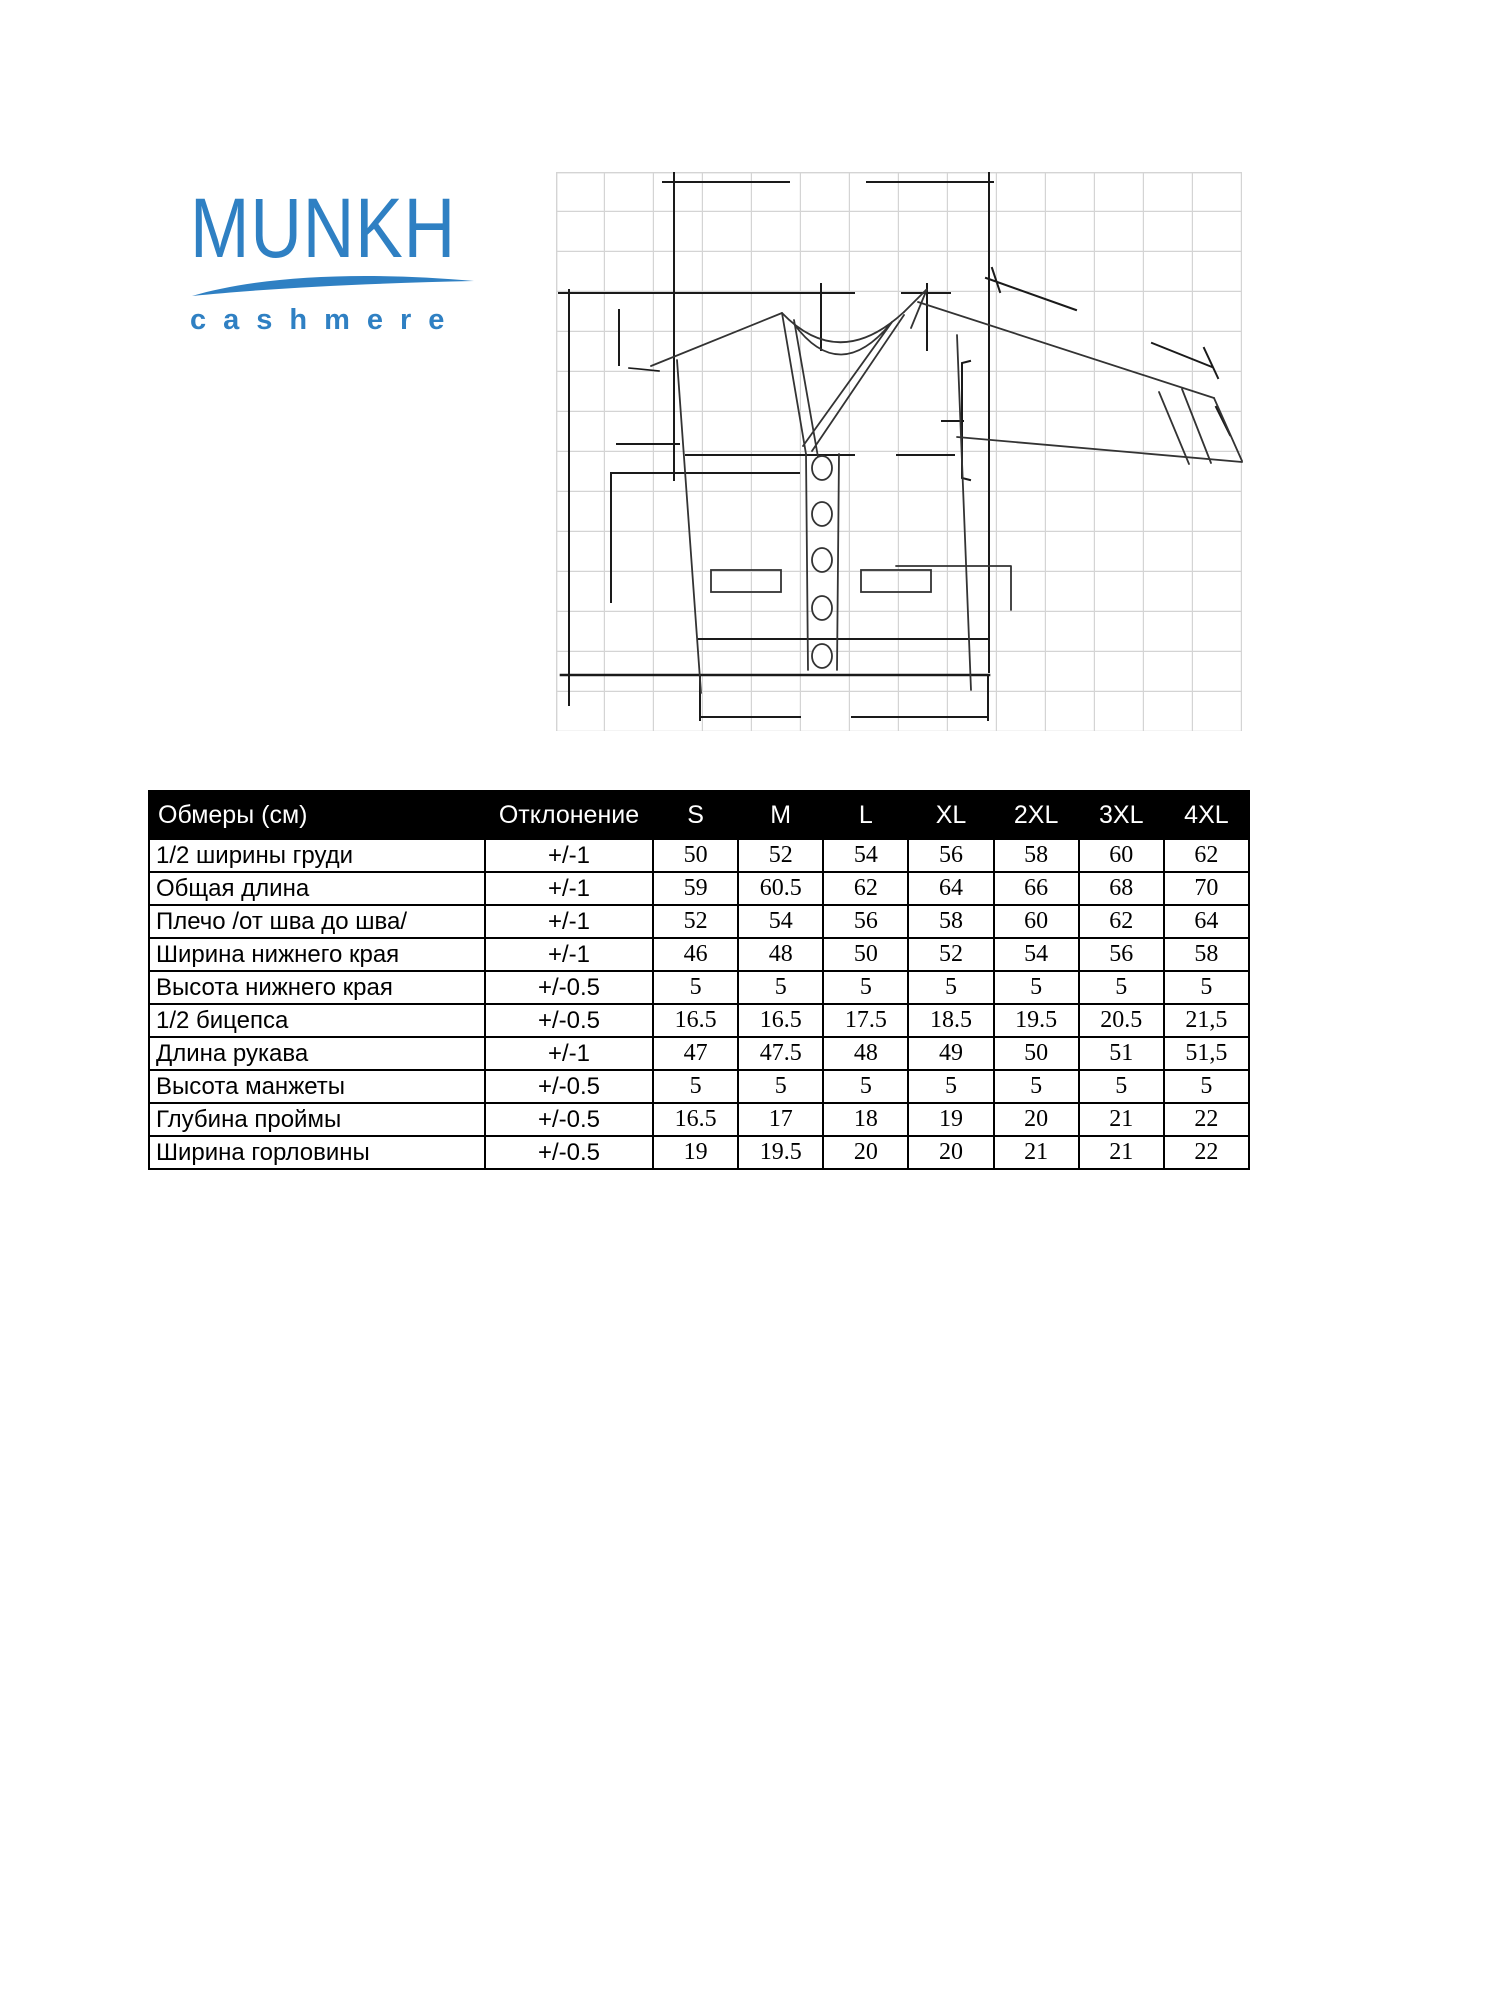 Image resolution: width=1500 pixels, height=2000 pixels. I want to click on size-value: 70, so click(1206, 888).